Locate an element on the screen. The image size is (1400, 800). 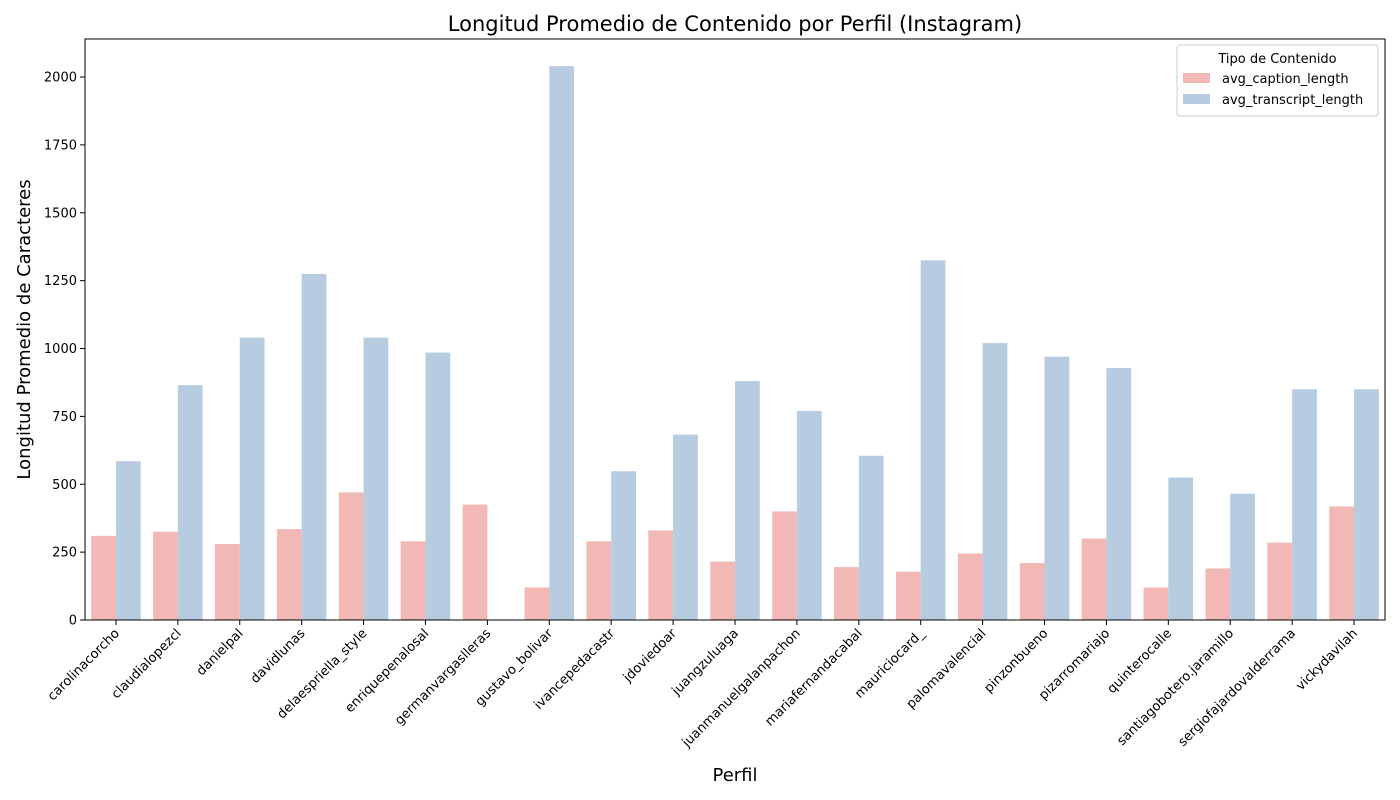
bar-avg_transcript_length-palomavalencial is located at coordinates (995, 481).